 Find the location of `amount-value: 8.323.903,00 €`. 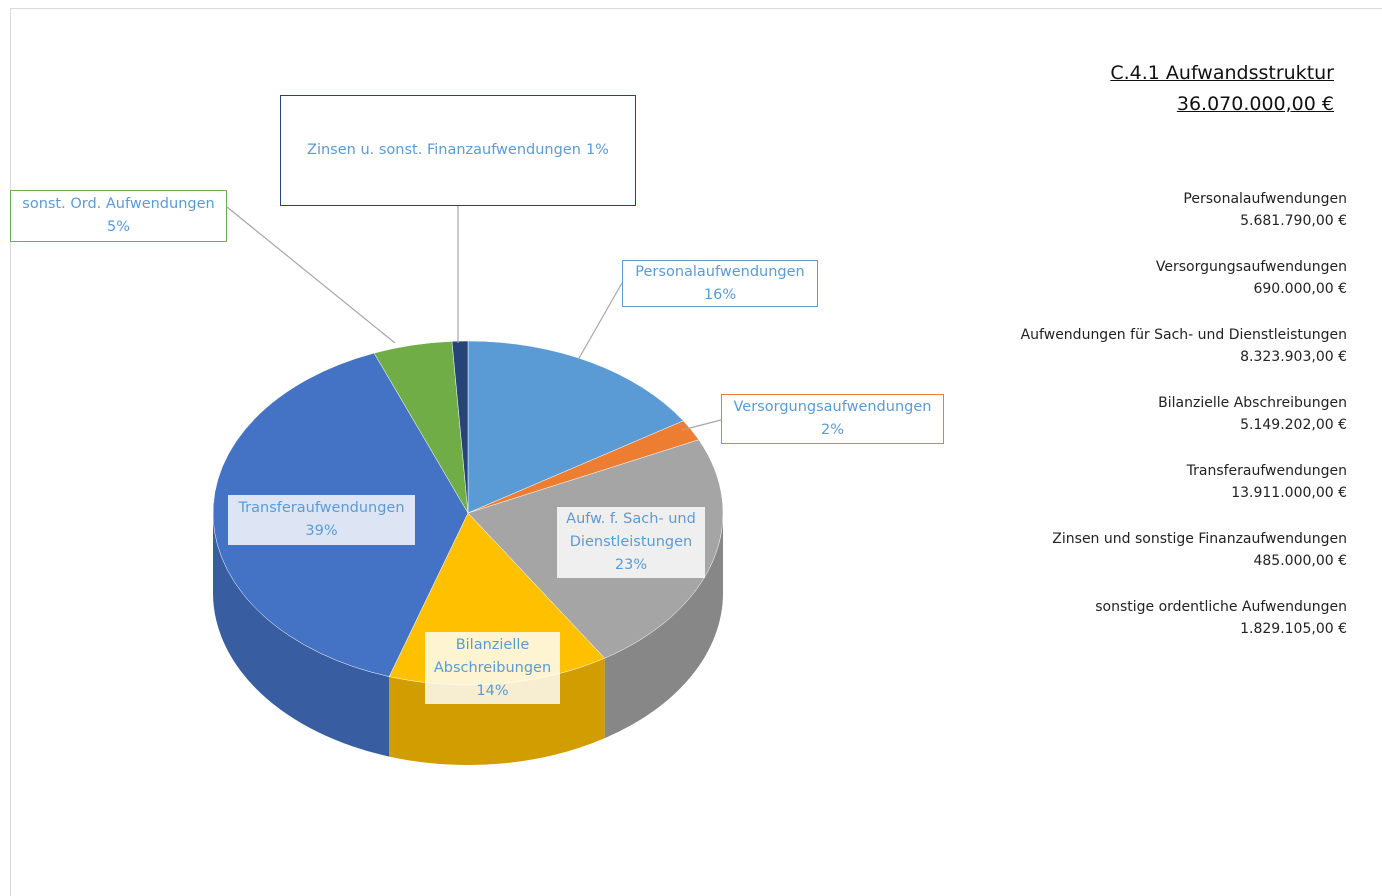

amount-value: 8.323.903,00 € is located at coordinates (1293, 357).